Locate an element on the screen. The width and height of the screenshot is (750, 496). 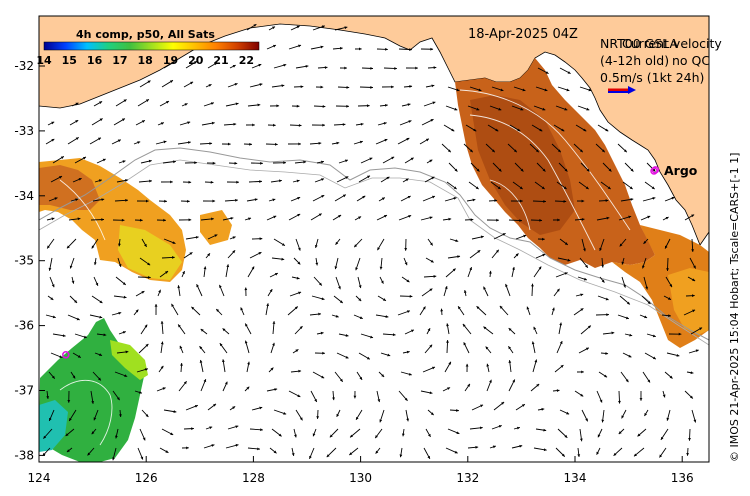
y-axis: -32 -33 -34 -35 -36 -37 -38 is located at coordinates (29, 260).